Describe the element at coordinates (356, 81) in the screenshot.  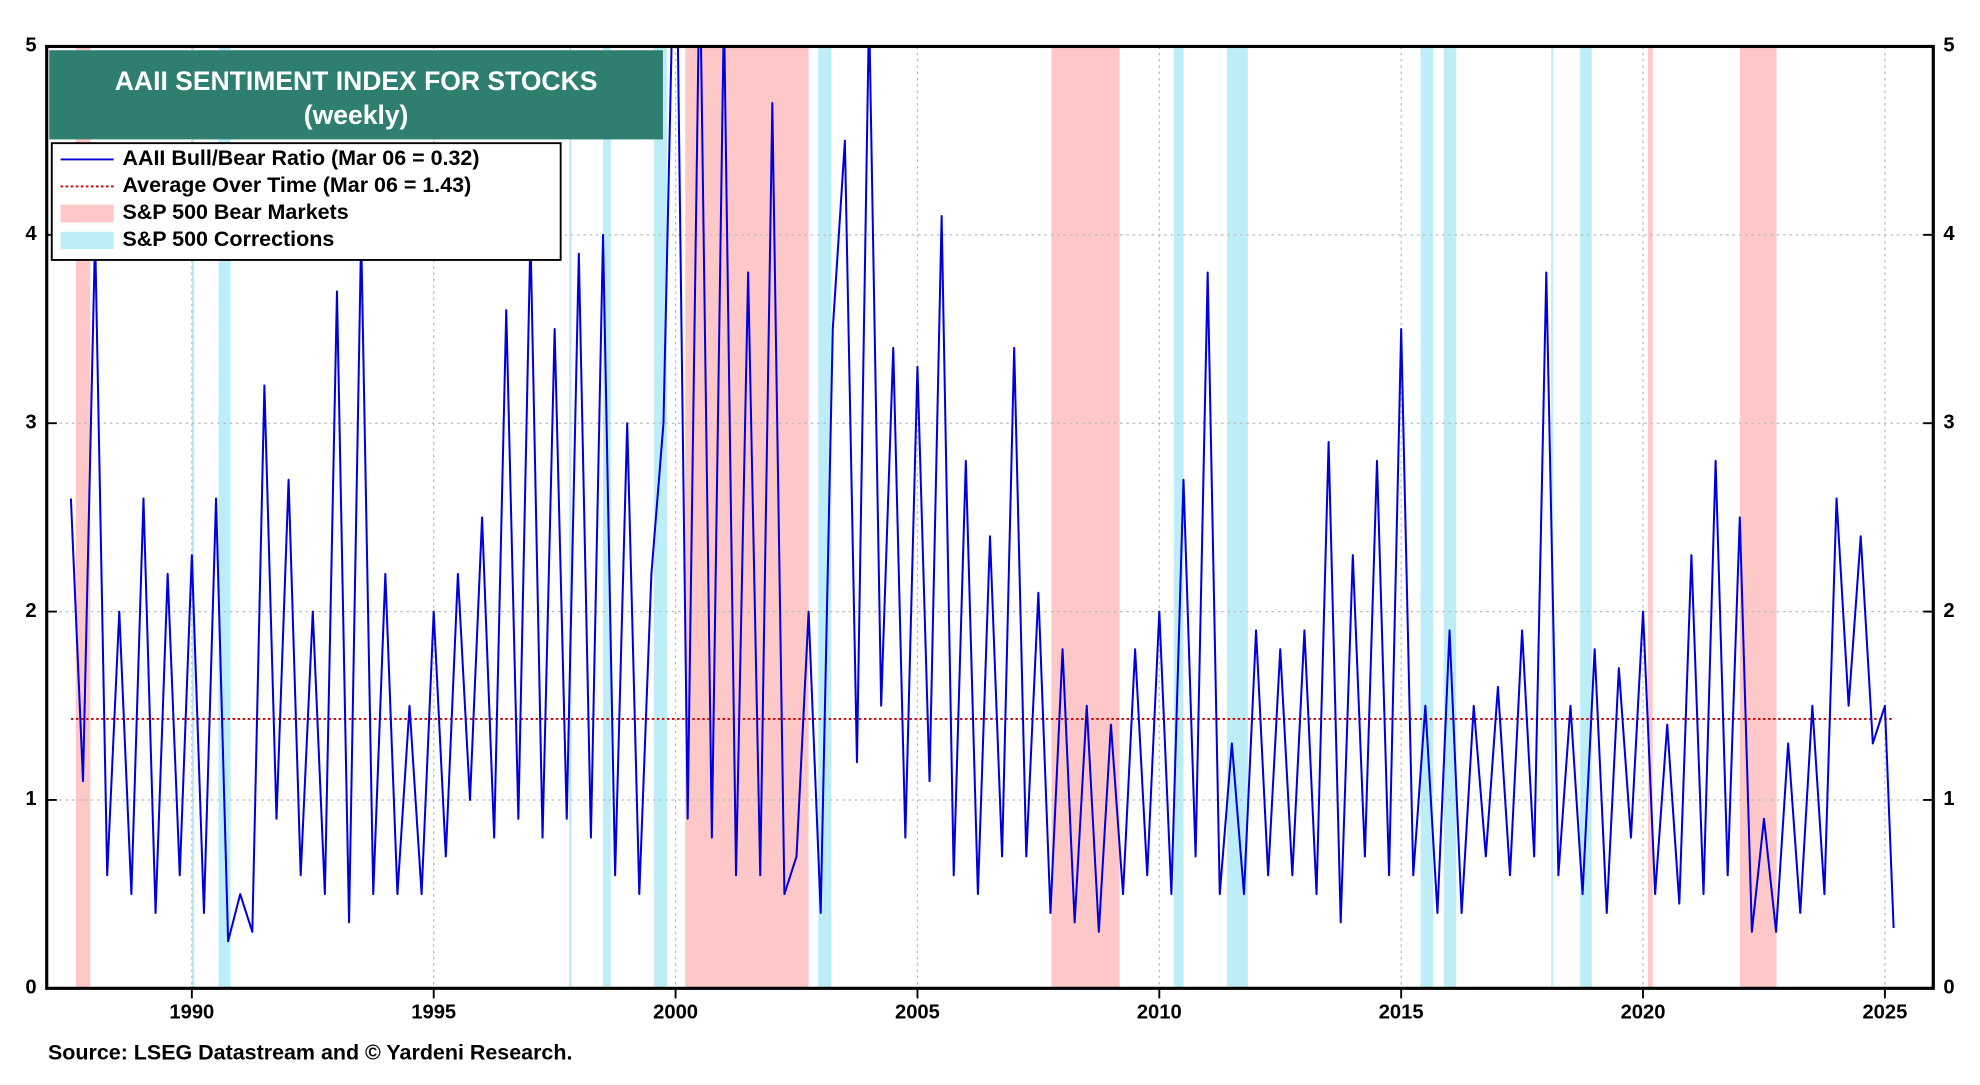
I see `chart-title: AAII SENTIMENT INDEX FOR STOCKS` at that location.